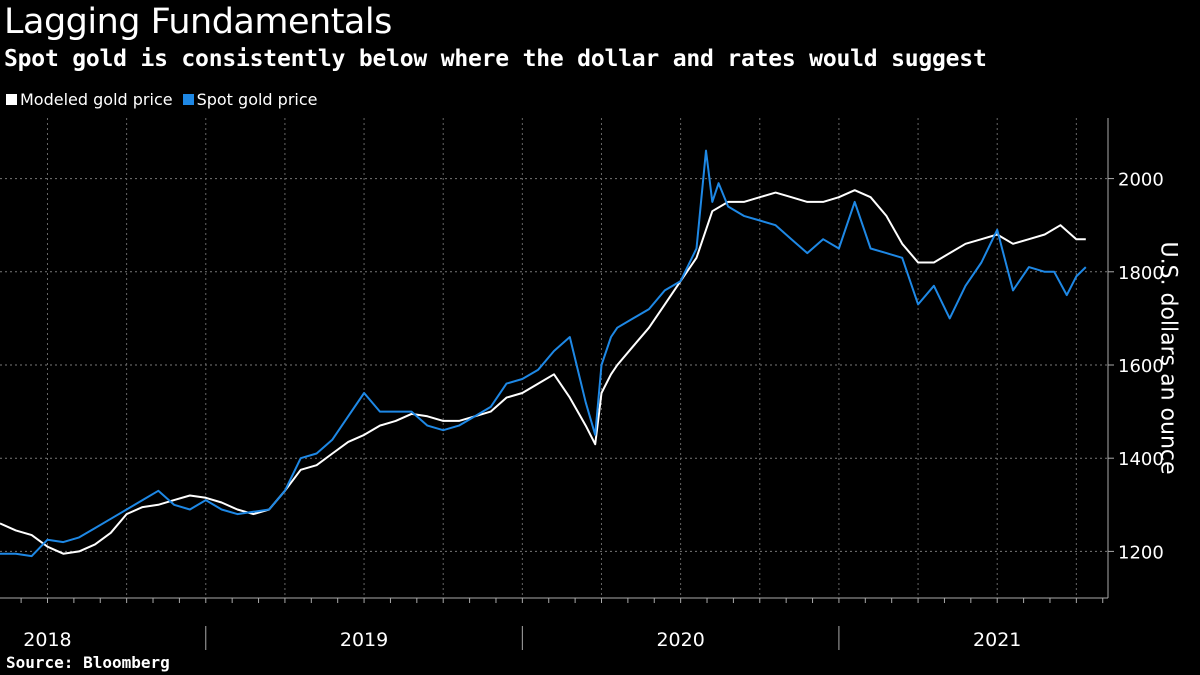  What do you see at coordinates (1141, 459) in the screenshot?
I see `y-tick-label: 1400` at bounding box center [1141, 459].